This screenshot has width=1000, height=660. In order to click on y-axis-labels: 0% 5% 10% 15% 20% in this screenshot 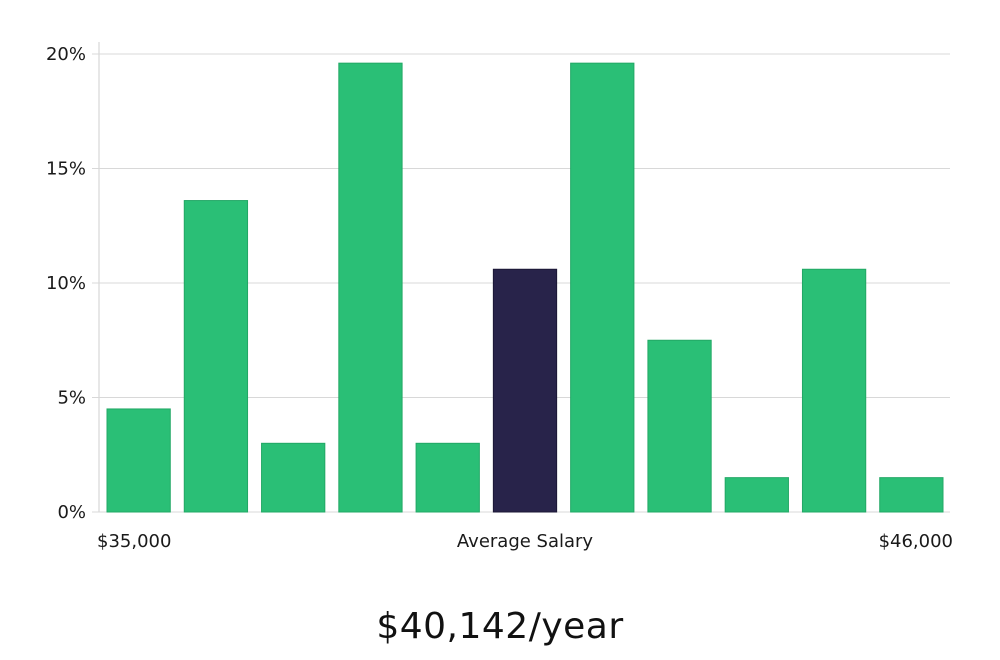, I will do `click(66, 283)`.